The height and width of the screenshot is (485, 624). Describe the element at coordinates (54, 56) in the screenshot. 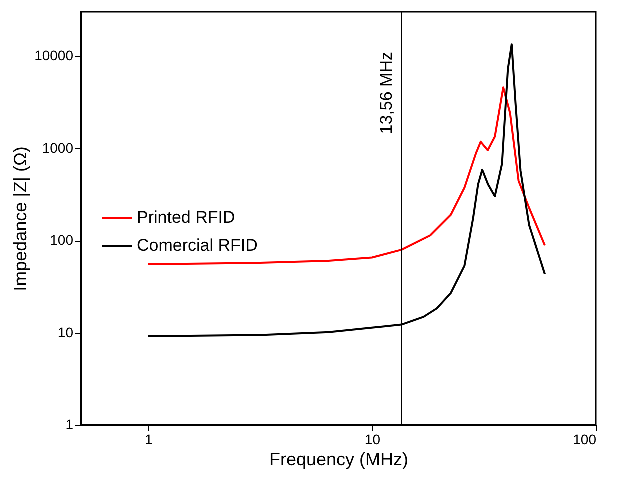

I see `y-tick-label: 10000` at that location.